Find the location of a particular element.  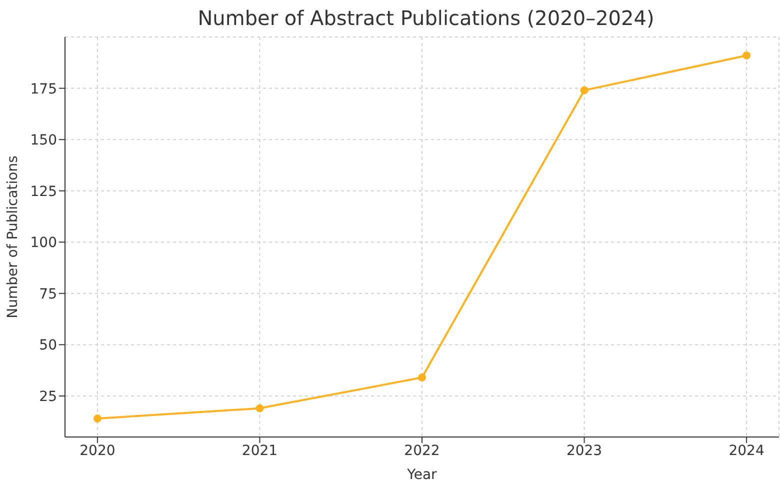

x-tick-label: 2021 is located at coordinates (260, 450).